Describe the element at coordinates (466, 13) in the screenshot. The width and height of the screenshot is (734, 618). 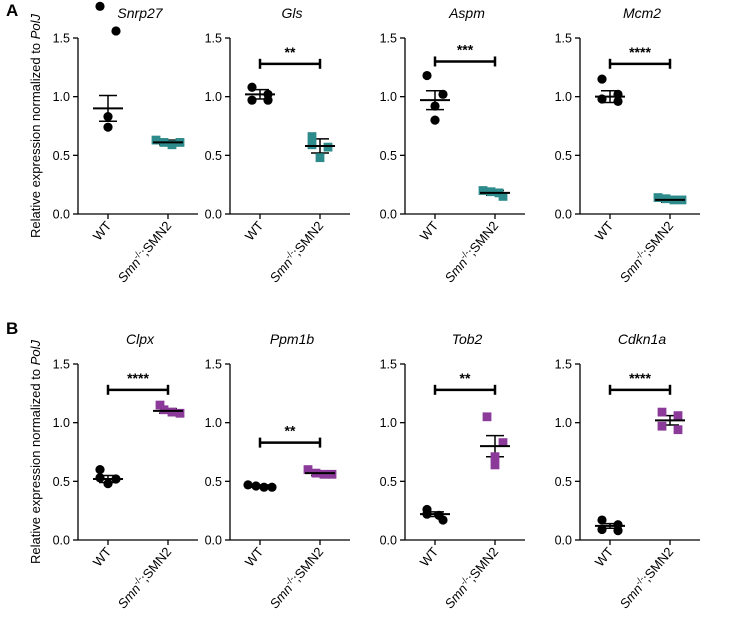
I see `plot-title: Aspm` at that location.